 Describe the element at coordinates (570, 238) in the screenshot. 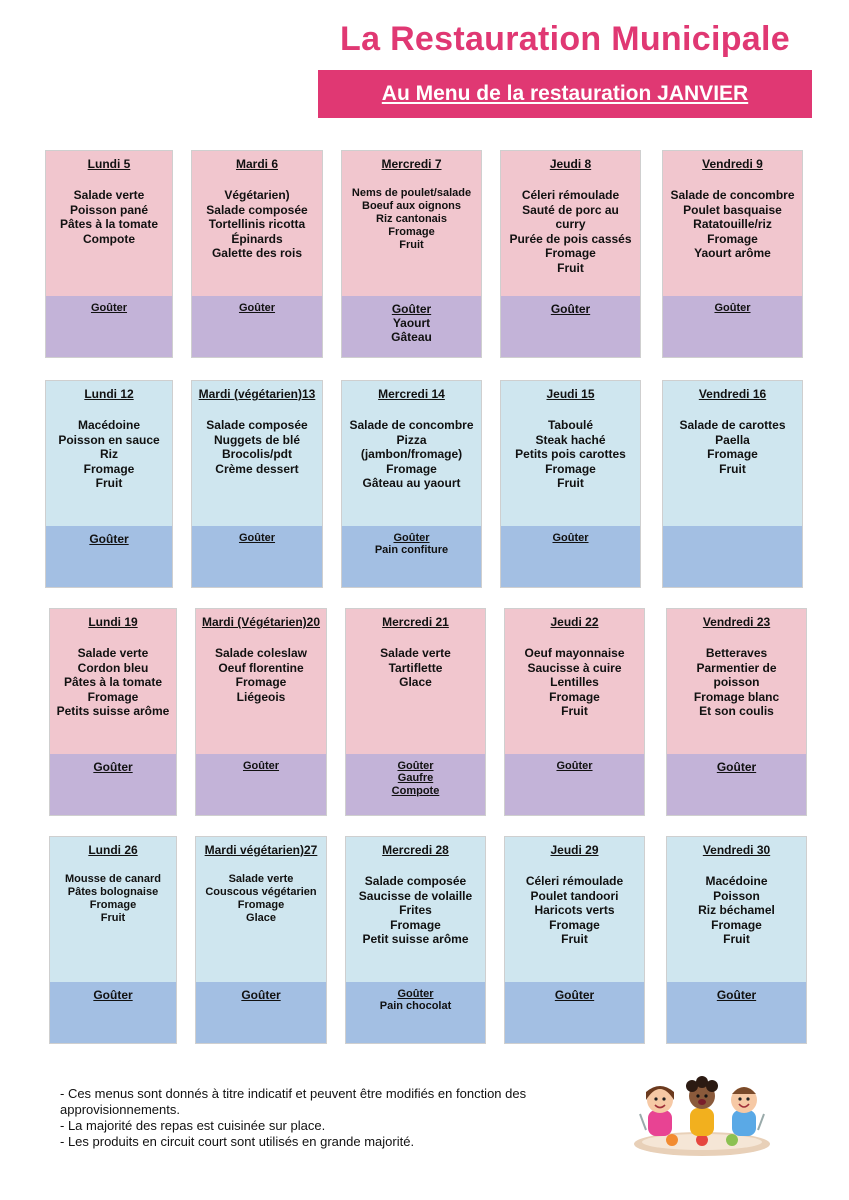

I see `menu-item: Purée de pois cassés` at that location.